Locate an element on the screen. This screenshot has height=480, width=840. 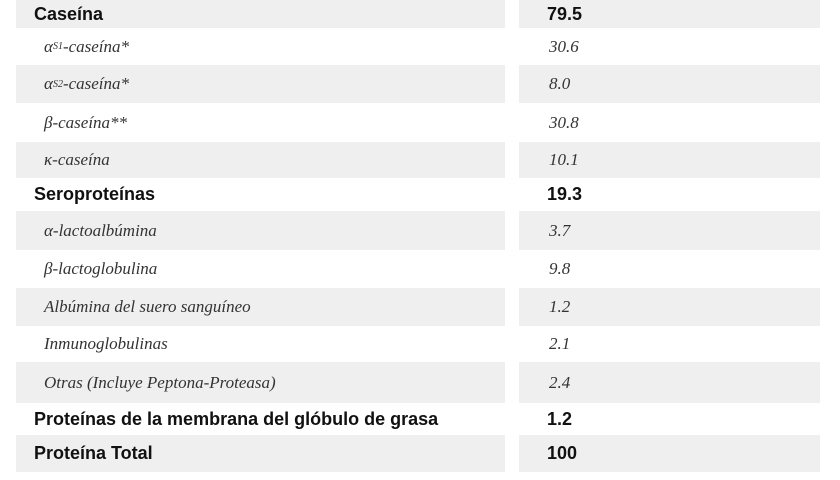
label-cell: Otras (Incluye Peptona-Proteasa) is located at coordinates (260, 382).